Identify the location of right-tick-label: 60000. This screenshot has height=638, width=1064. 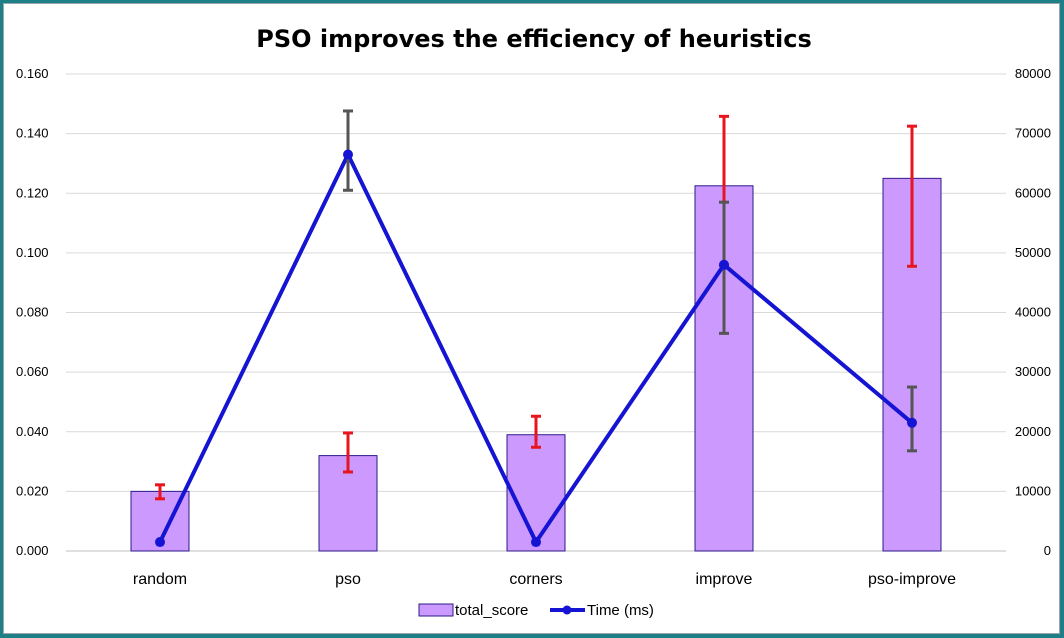
(1033, 192).